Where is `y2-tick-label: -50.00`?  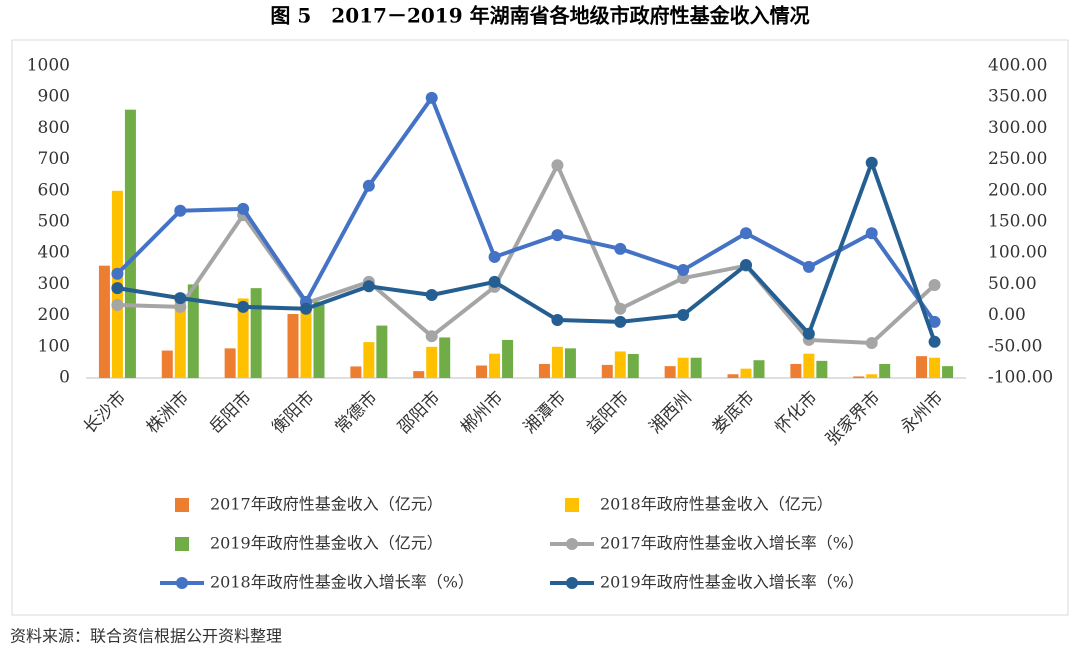 y2-tick-label: -50.00 is located at coordinates (1015, 346).